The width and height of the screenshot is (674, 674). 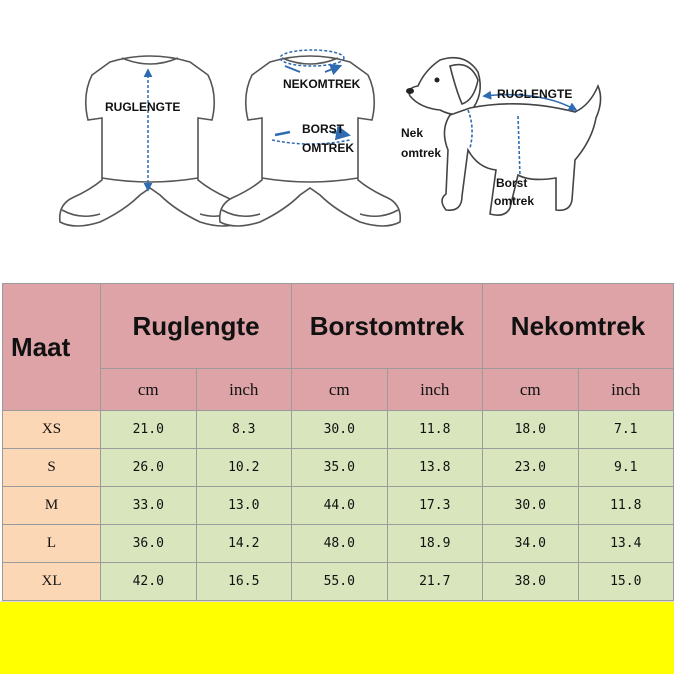 What do you see at coordinates (148, 467) in the screenshot?
I see `value-cell: 26.0` at bounding box center [148, 467].